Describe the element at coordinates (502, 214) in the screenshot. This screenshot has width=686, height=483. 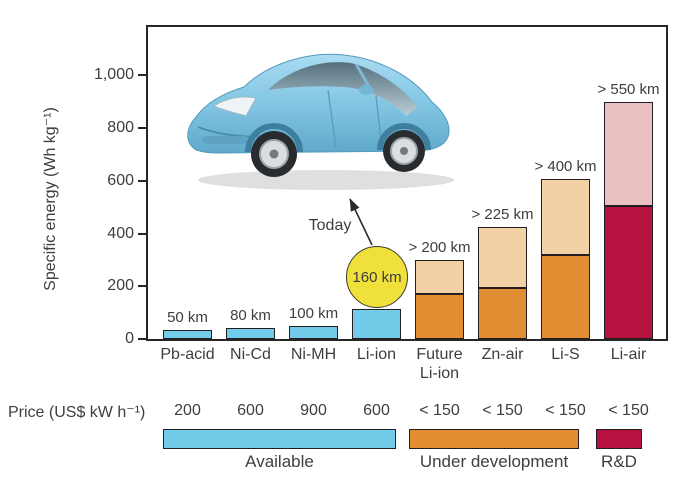
I see `range-label: > 225 km` at that location.